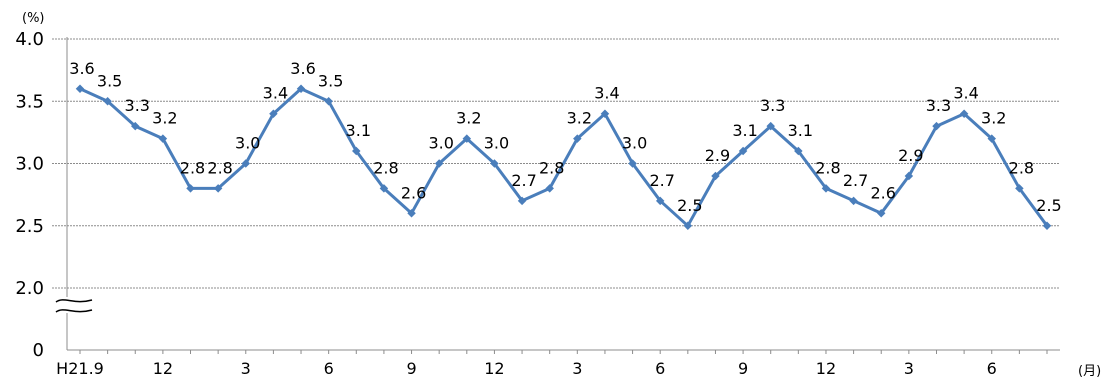  What do you see at coordinates (29, 195) in the screenshot?
I see `y-tick-labels: 4.0 3.5 3.0 2.5 2.0 0` at bounding box center [29, 195].